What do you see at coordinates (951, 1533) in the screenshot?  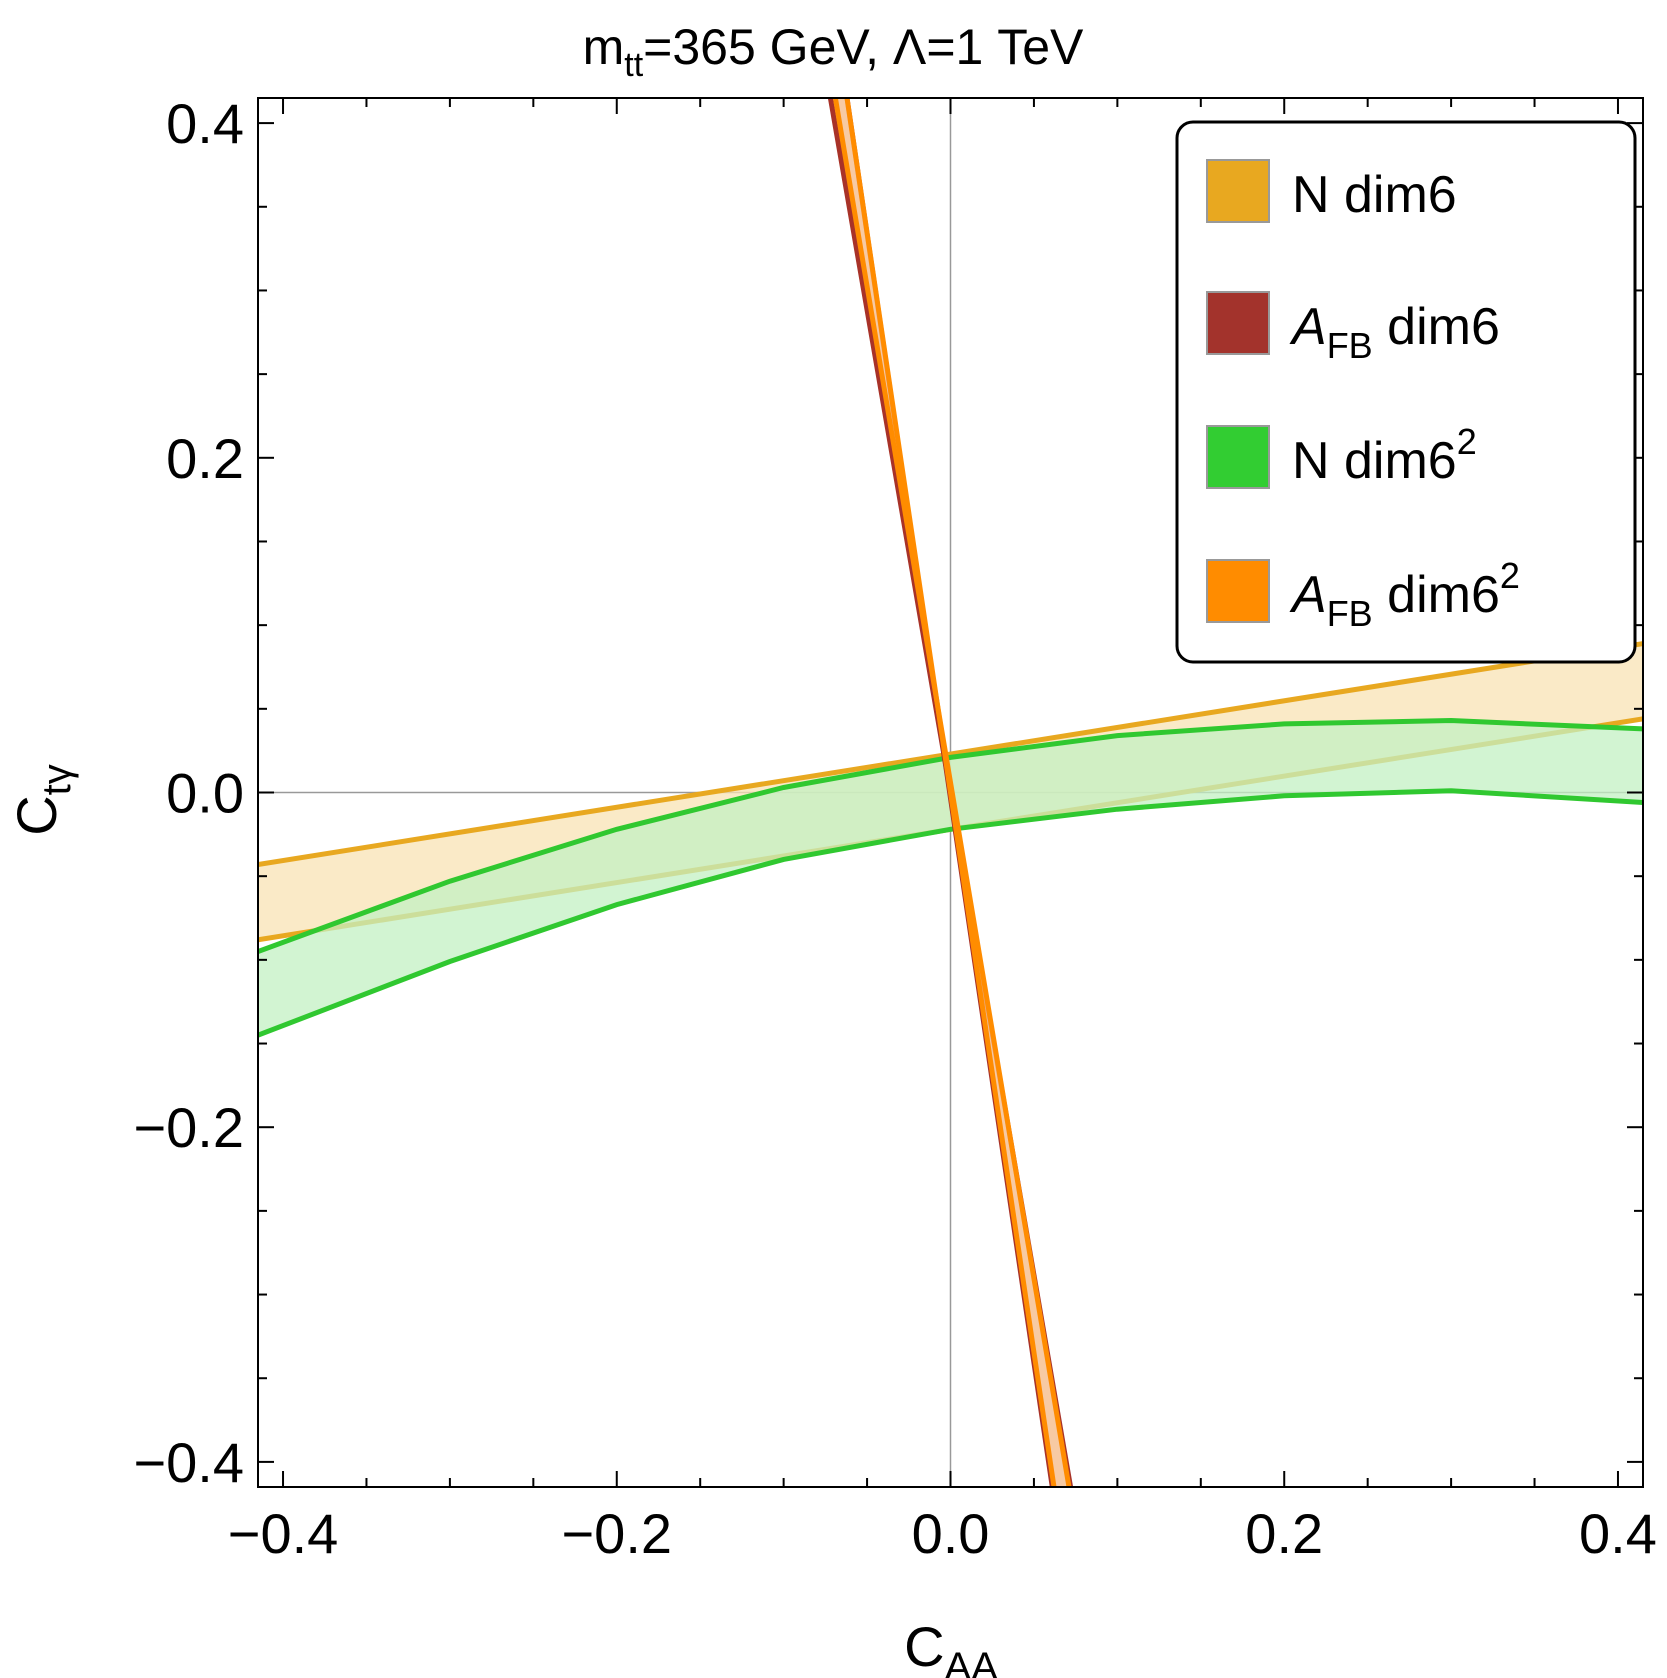 I see `x-tick-label: 0.0` at bounding box center [951, 1533].